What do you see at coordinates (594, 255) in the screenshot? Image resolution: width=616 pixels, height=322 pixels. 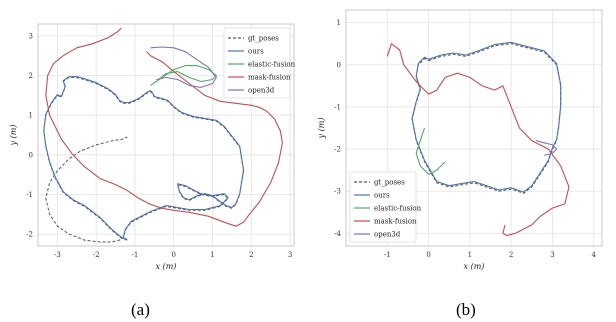 I see `x-tick-label: 4` at bounding box center [594, 255].